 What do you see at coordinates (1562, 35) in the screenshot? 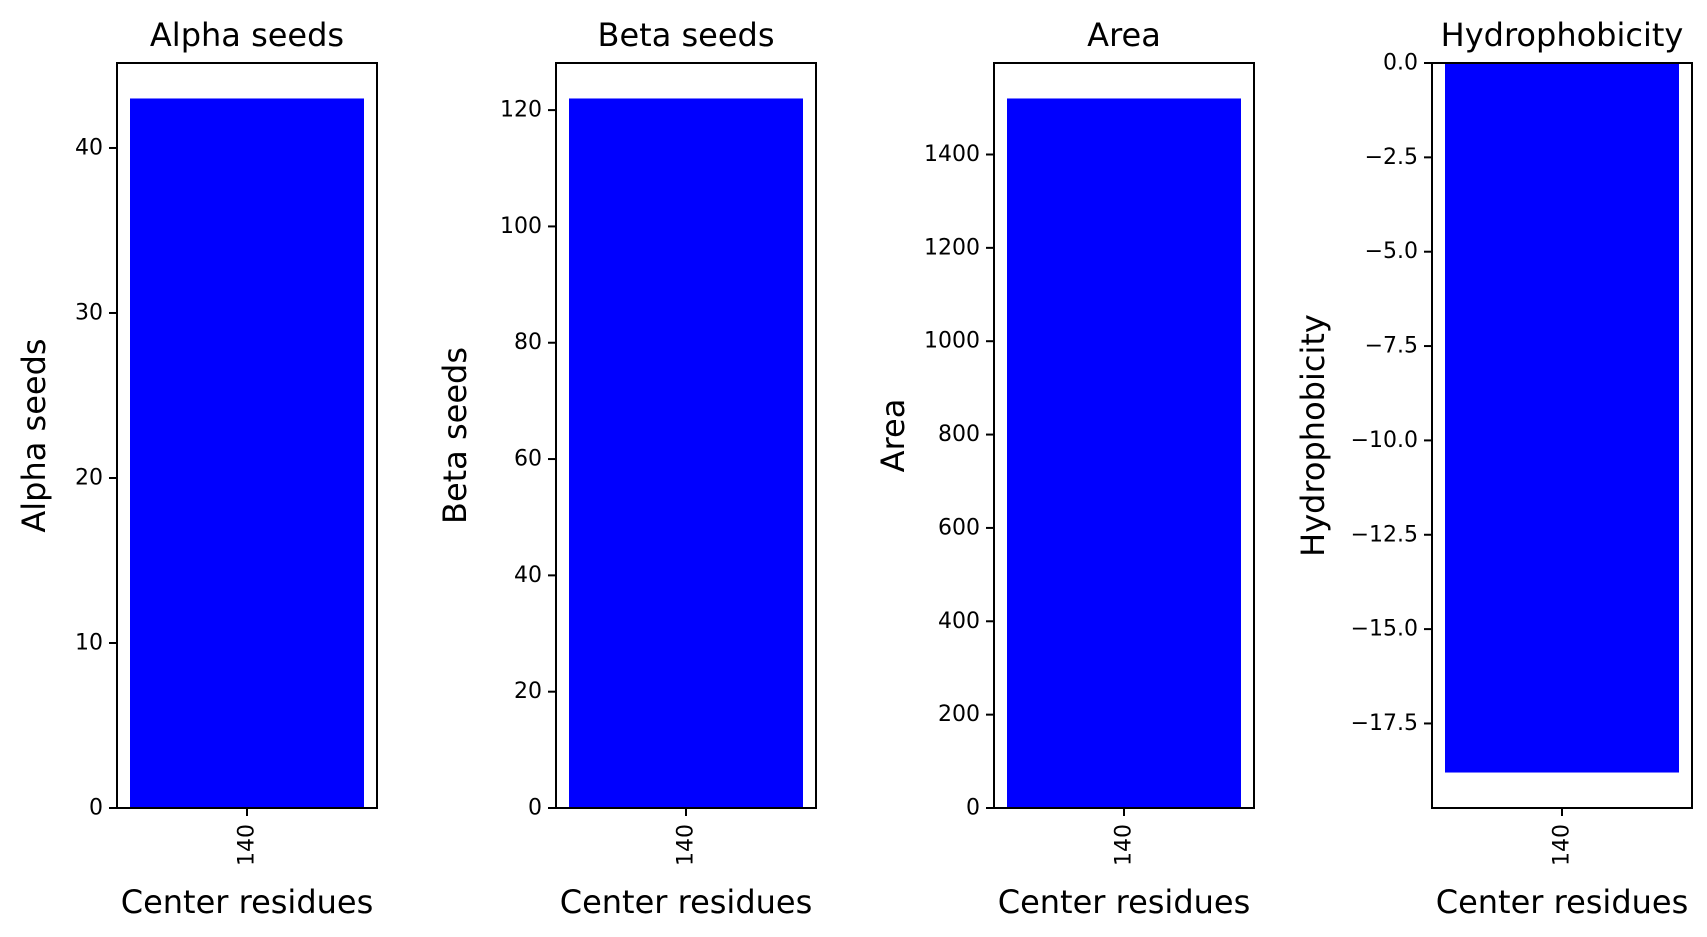
I see `chart-title: Hydrophobicity` at bounding box center [1562, 35].